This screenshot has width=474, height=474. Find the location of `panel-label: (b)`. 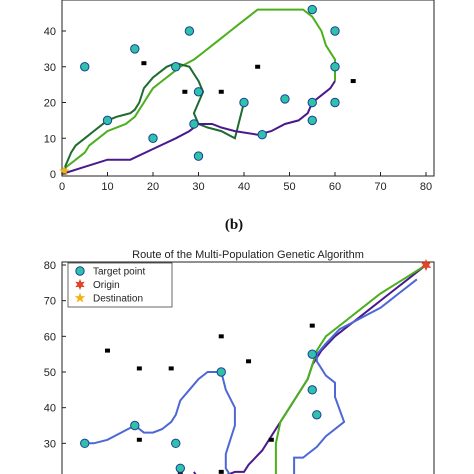

panel-label: (b) is located at coordinates (234, 225).